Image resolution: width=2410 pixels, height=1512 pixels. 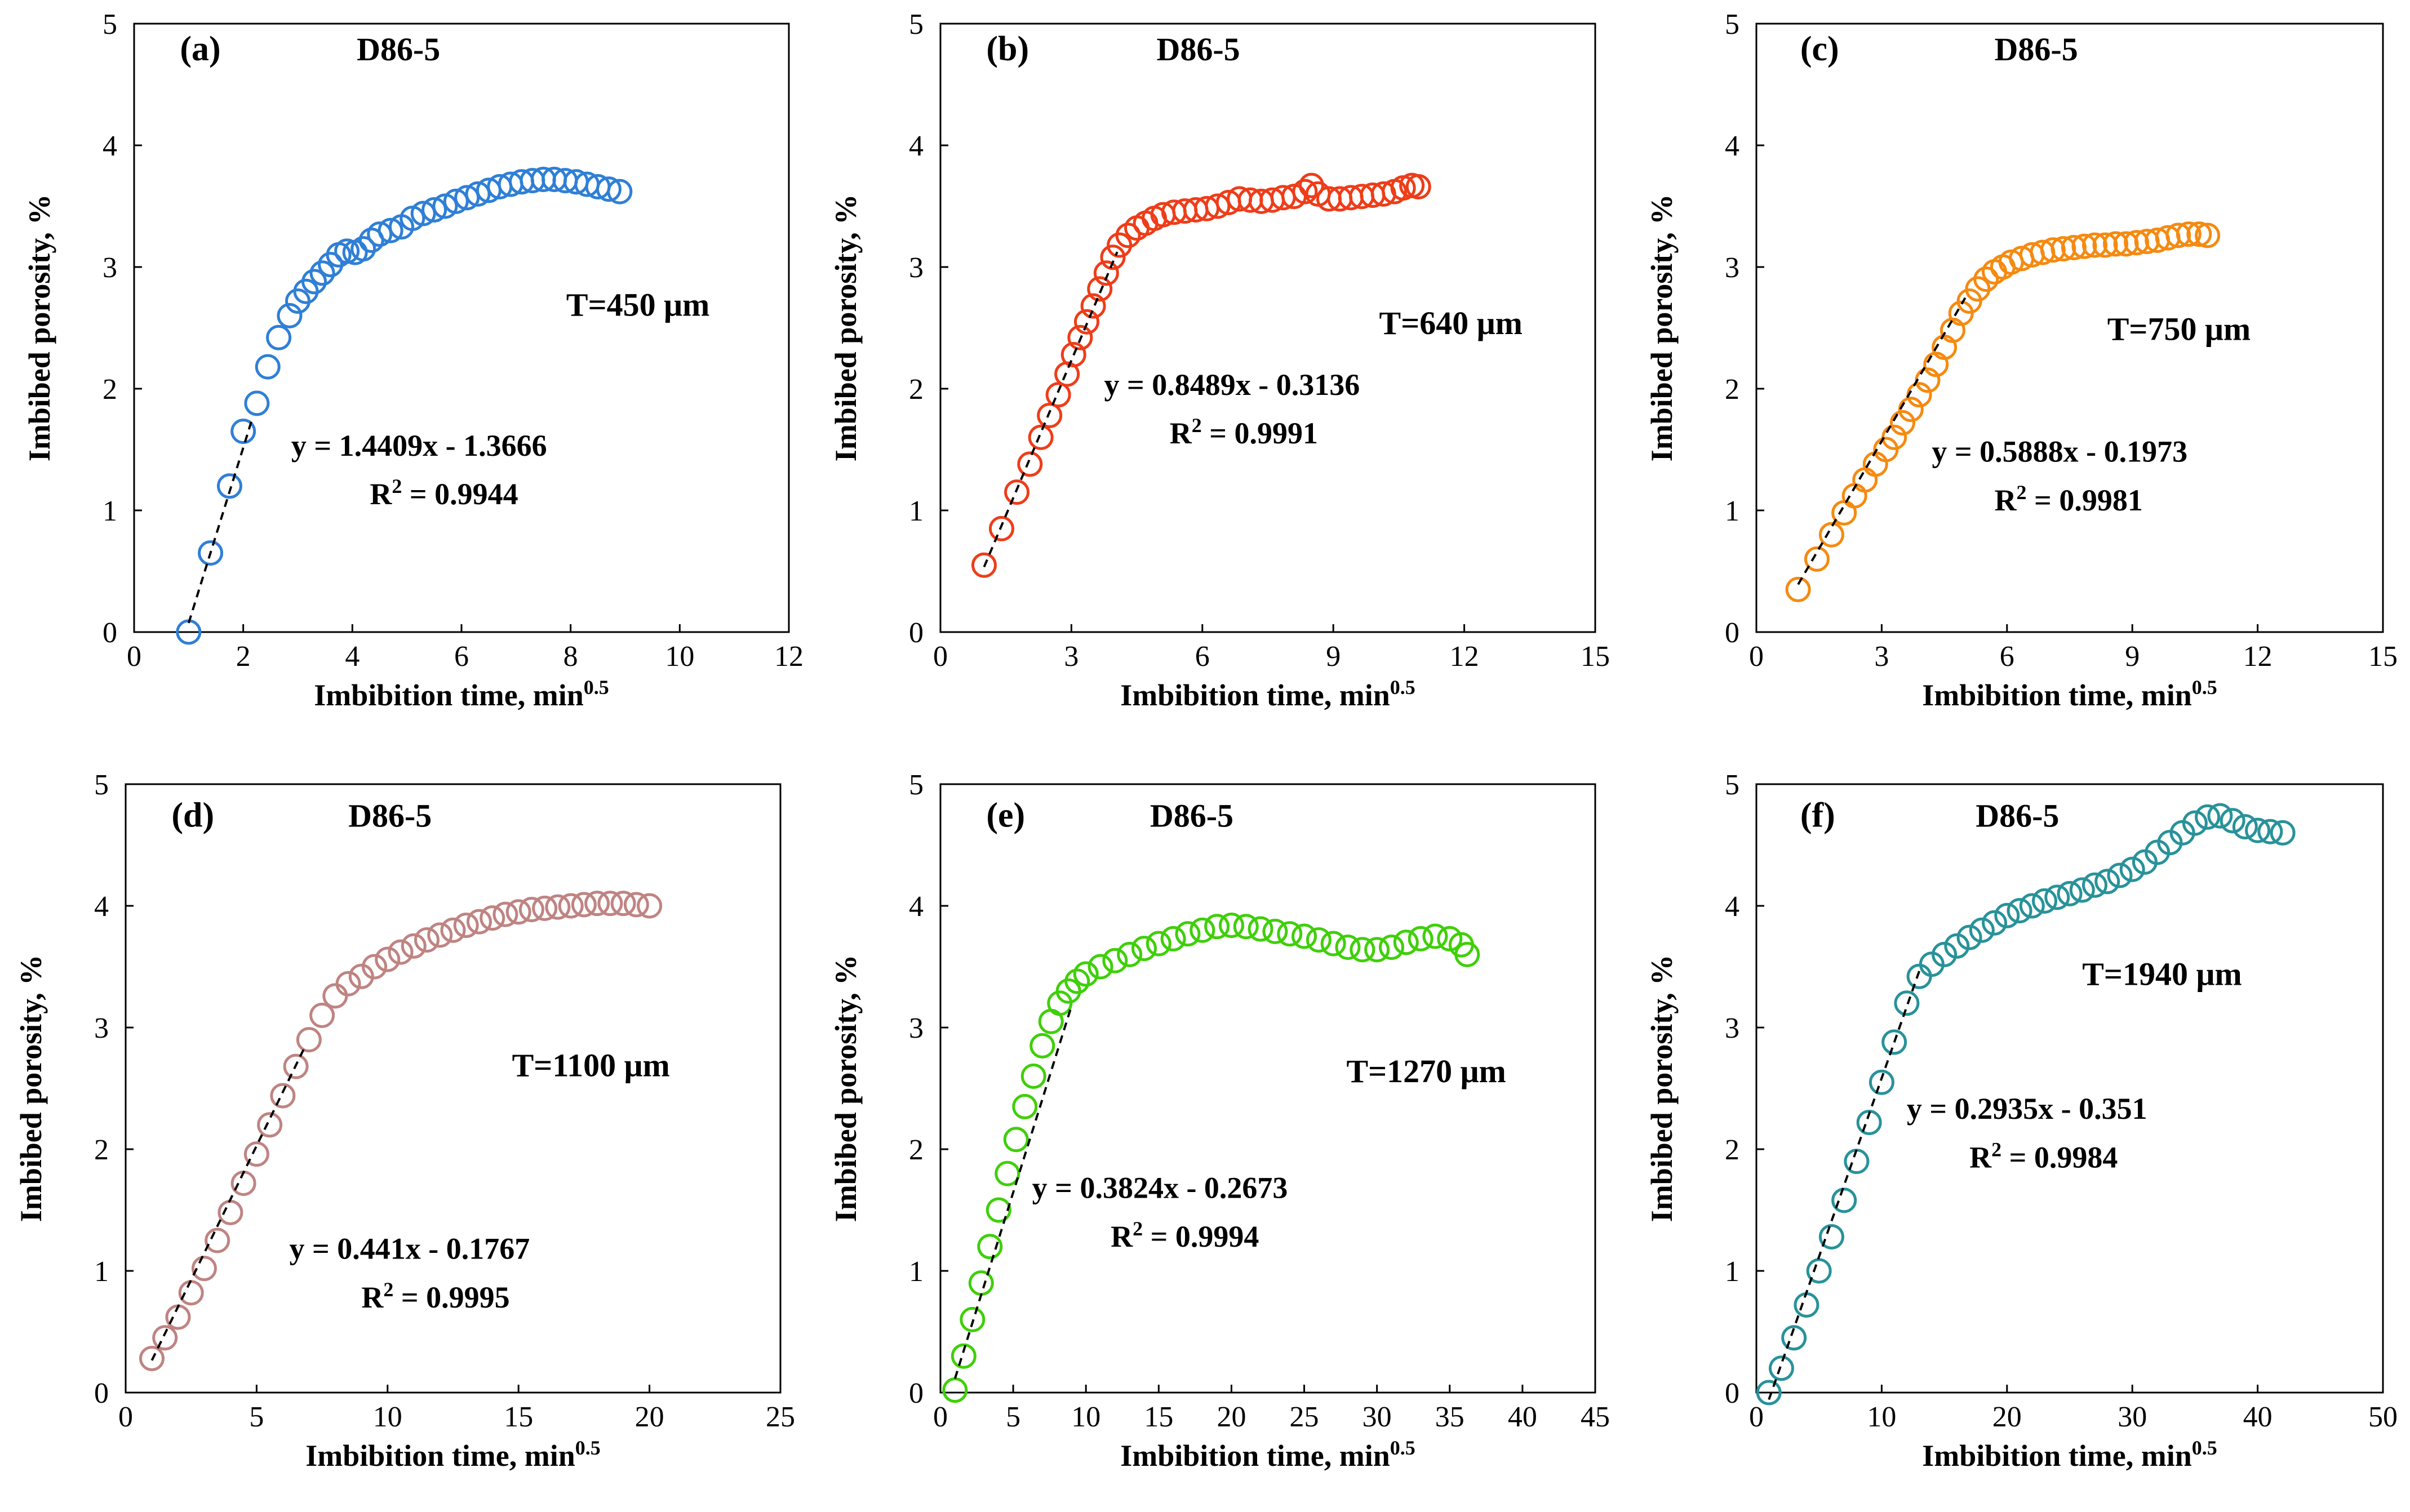 What do you see at coordinates (2162, 973) in the screenshot?
I see `thickness-label: T=1940 μm` at bounding box center [2162, 973].